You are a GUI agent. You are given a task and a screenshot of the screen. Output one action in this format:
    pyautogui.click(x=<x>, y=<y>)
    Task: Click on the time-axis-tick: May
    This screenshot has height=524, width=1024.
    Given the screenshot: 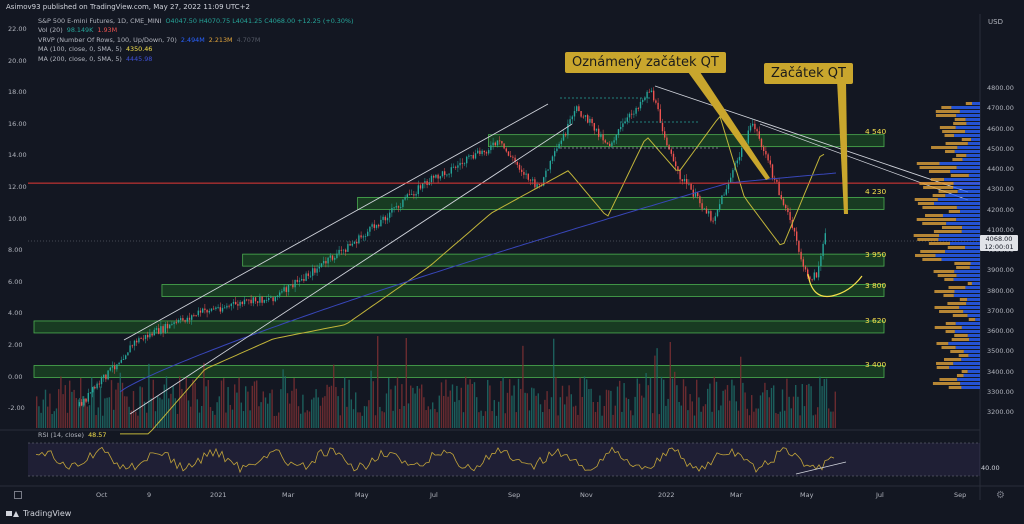 What is the action you would take?
    pyautogui.click(x=807, y=495)
    